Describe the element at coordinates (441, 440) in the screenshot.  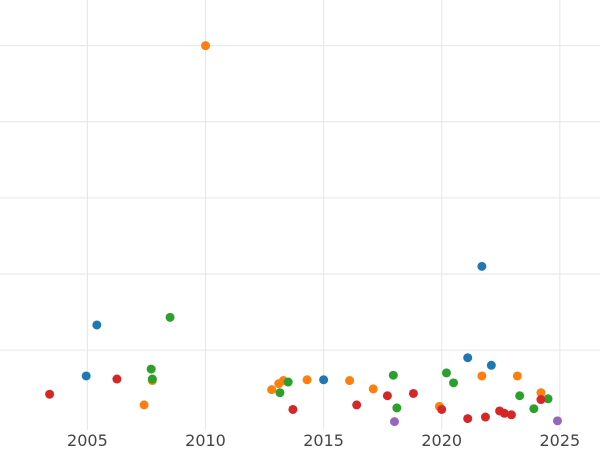
I see `x-tick-label: 2020` at that location.